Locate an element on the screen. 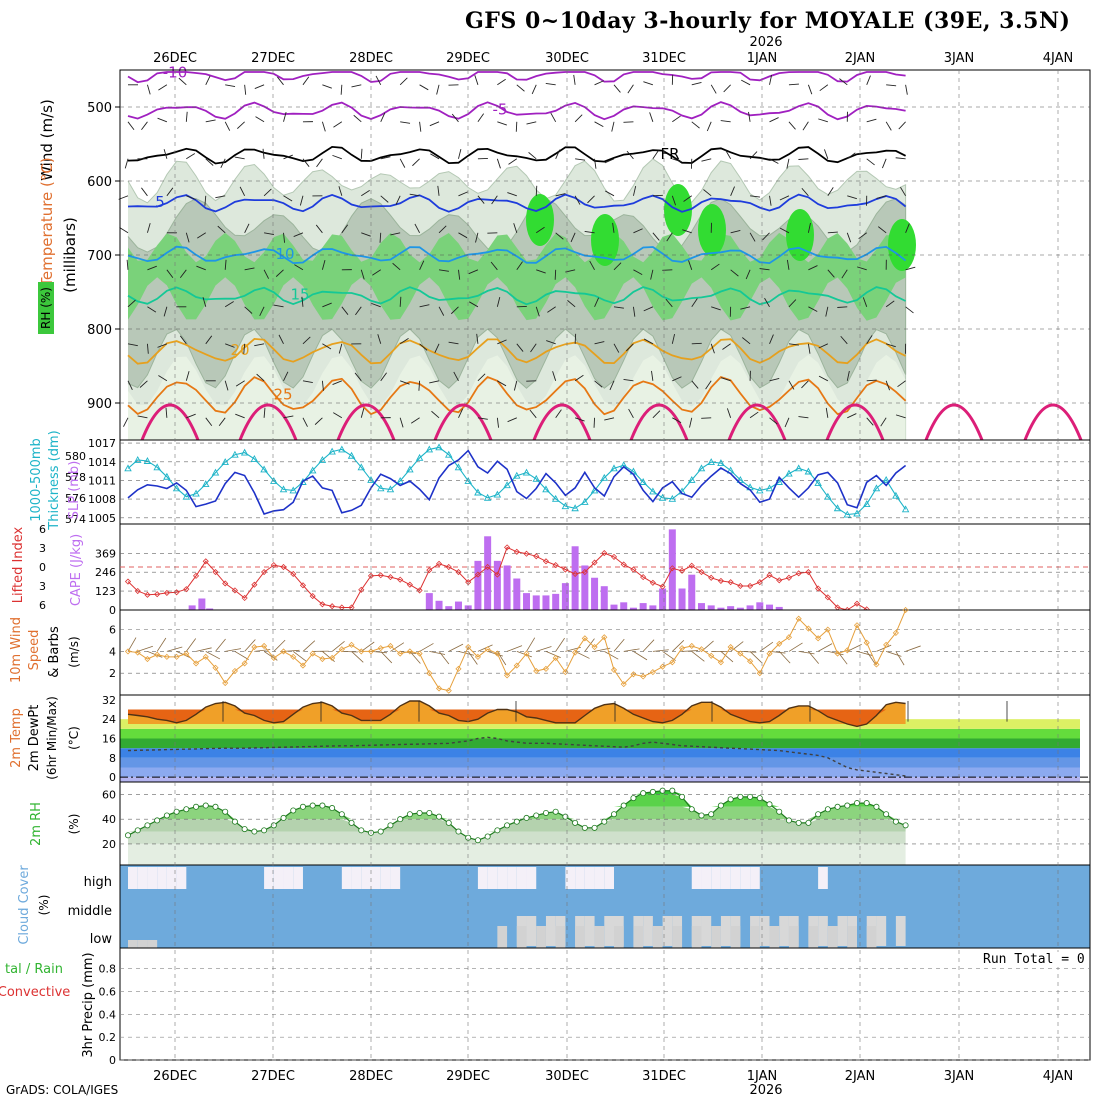 This screenshot has width=1100, height=1100. cloud-level-label: low is located at coordinates (101, 939).